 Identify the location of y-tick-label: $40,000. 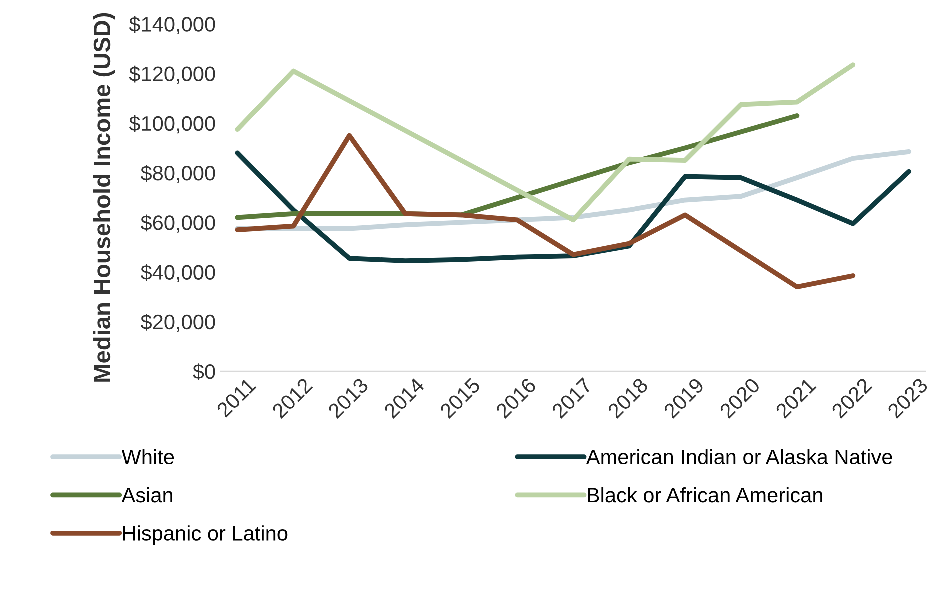
(178, 273).